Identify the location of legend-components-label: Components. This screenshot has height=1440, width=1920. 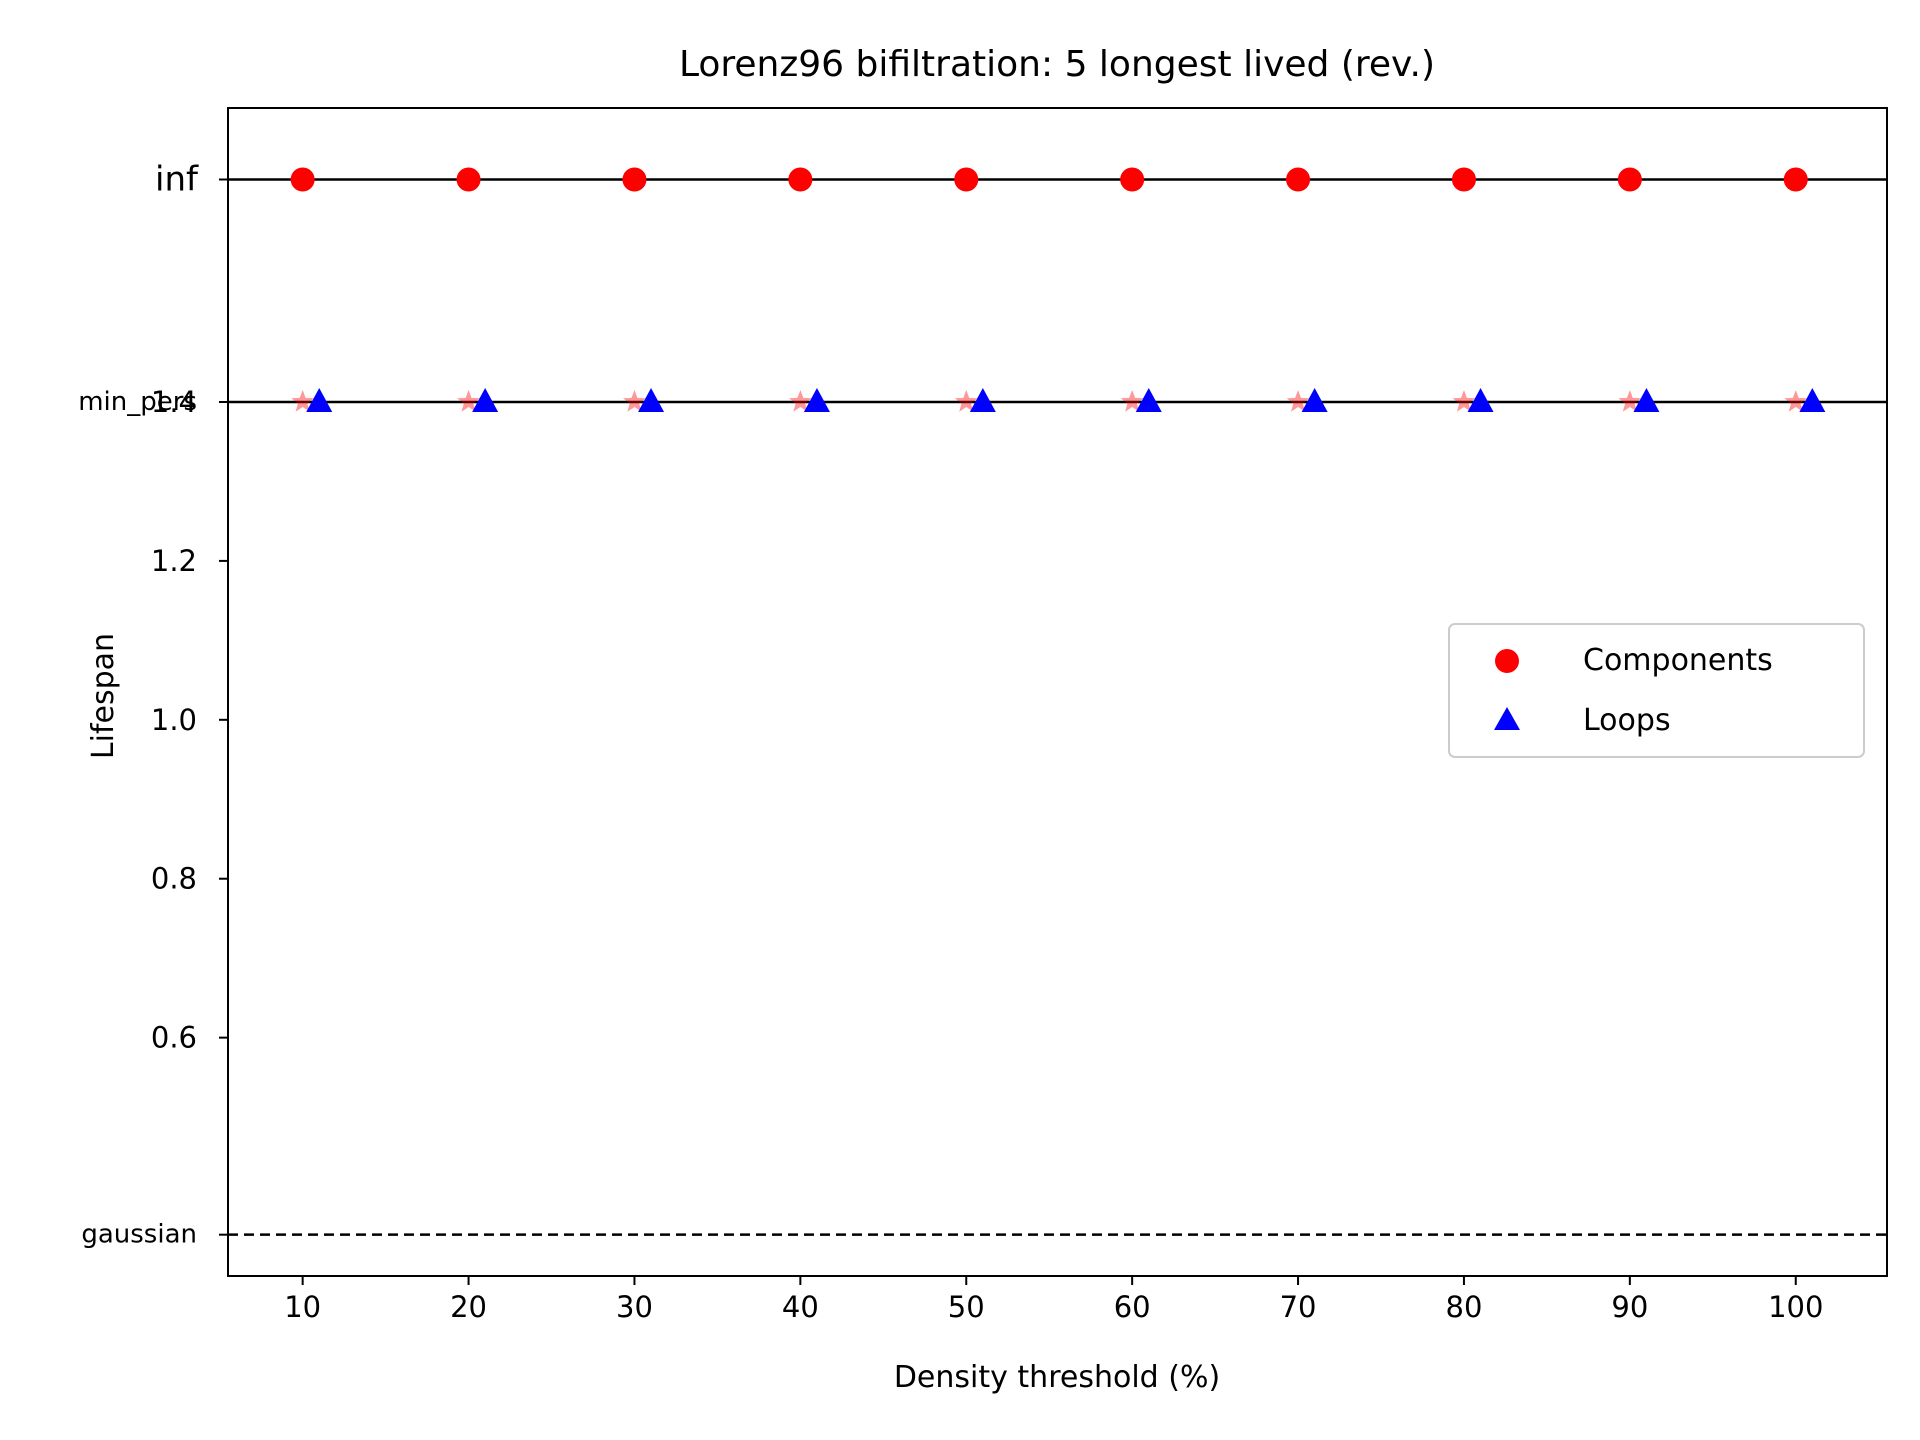
(1678, 660).